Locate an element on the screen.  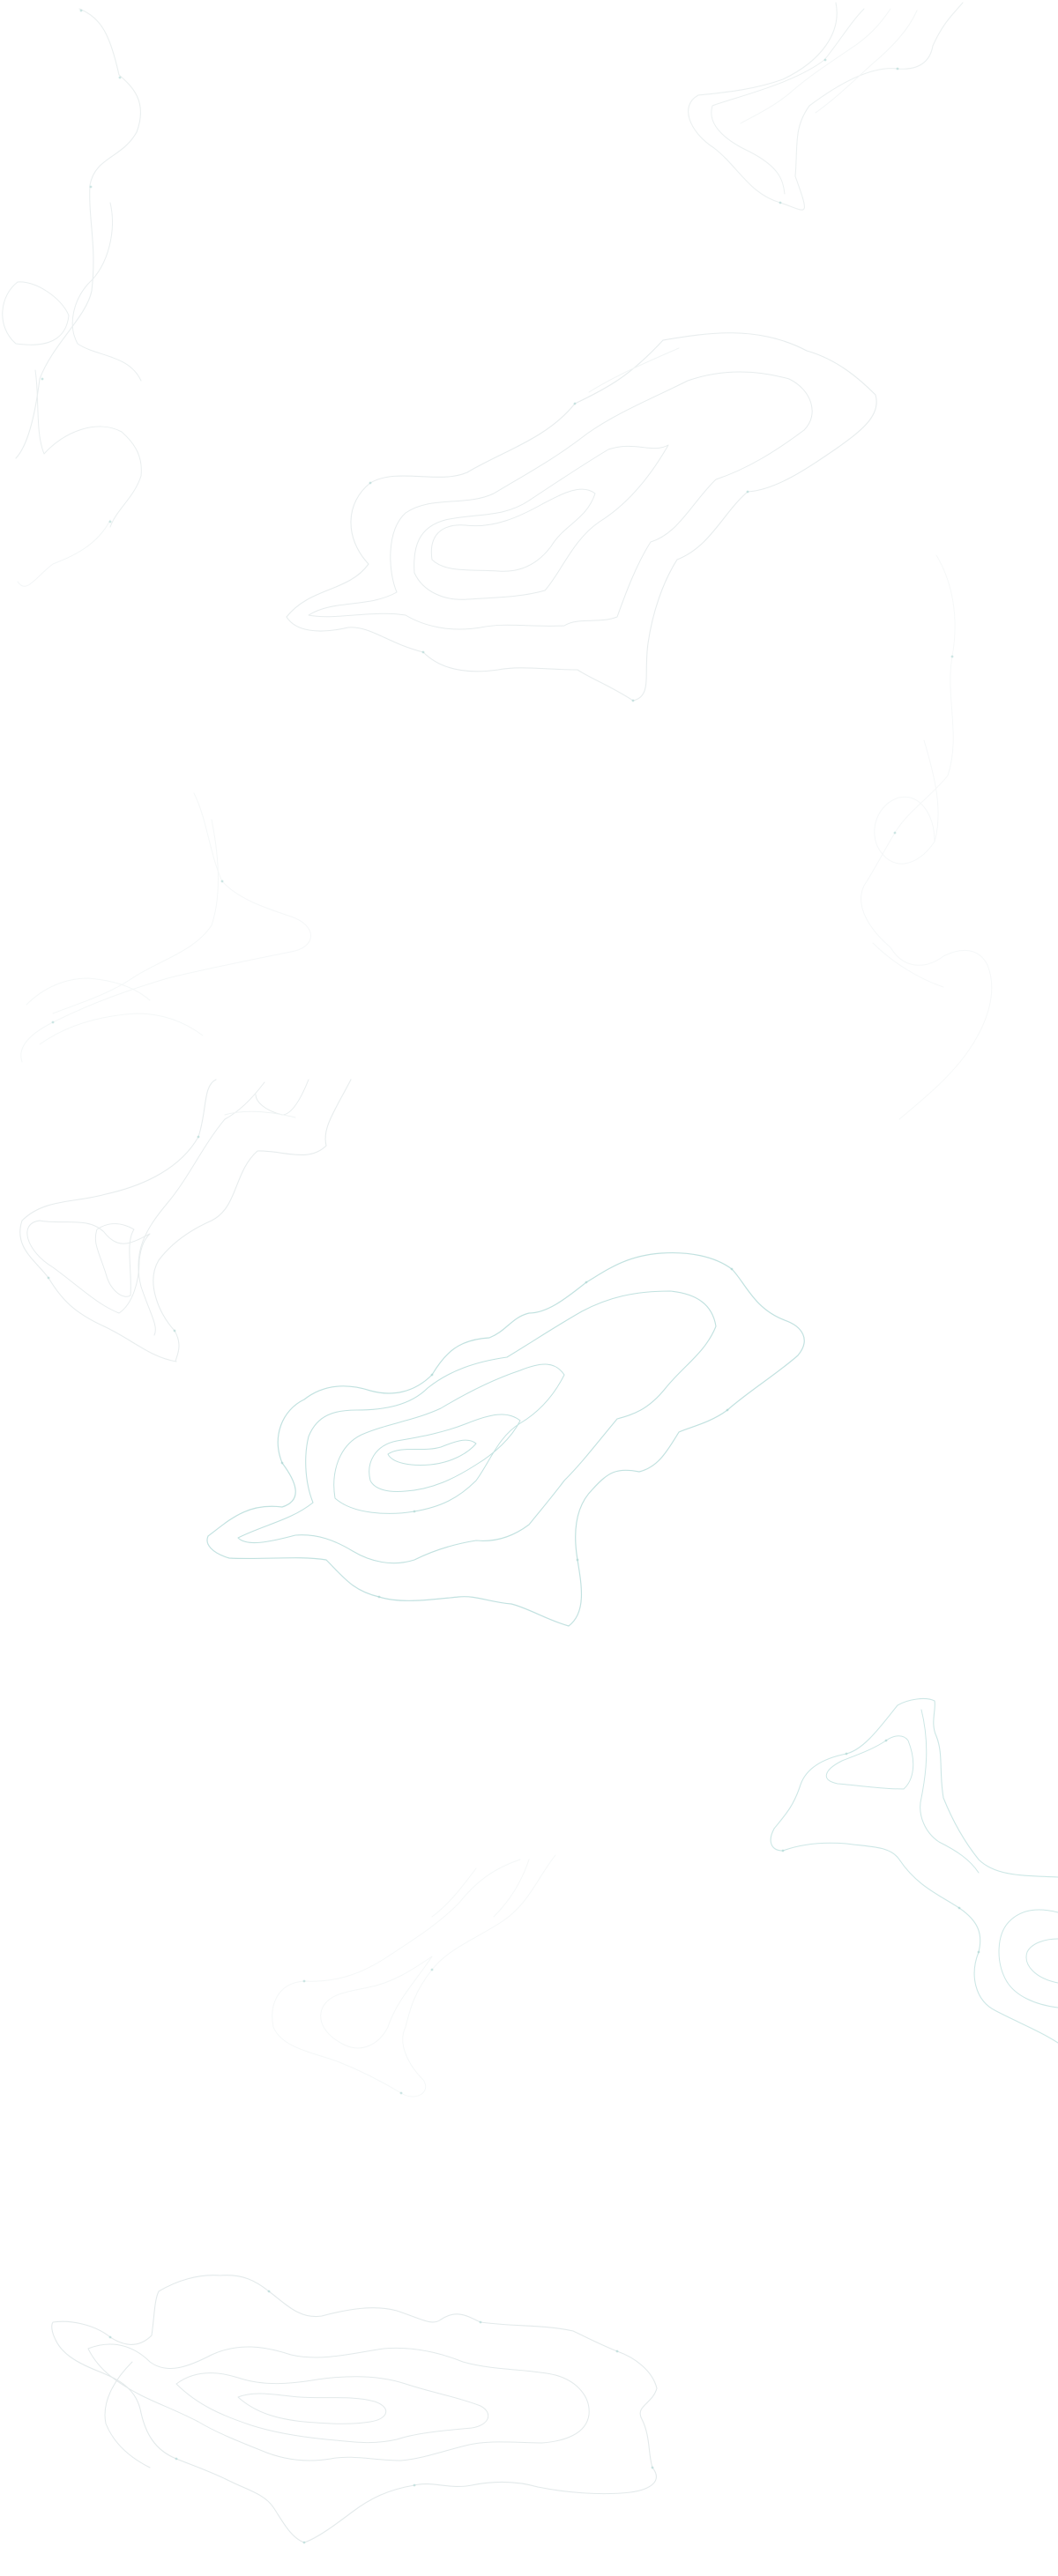
contour-cluster-upper-center is located at coordinates (581, 517).